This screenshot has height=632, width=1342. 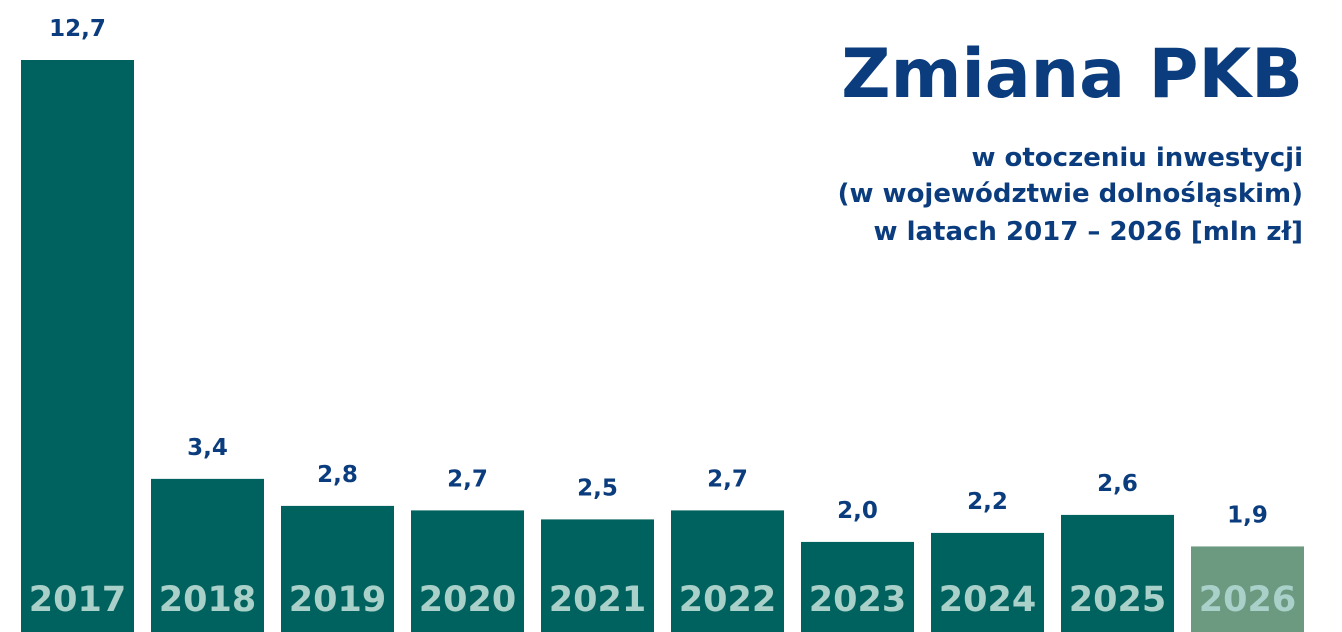 I want to click on x-tick-label: 2022, so click(x=727, y=600).